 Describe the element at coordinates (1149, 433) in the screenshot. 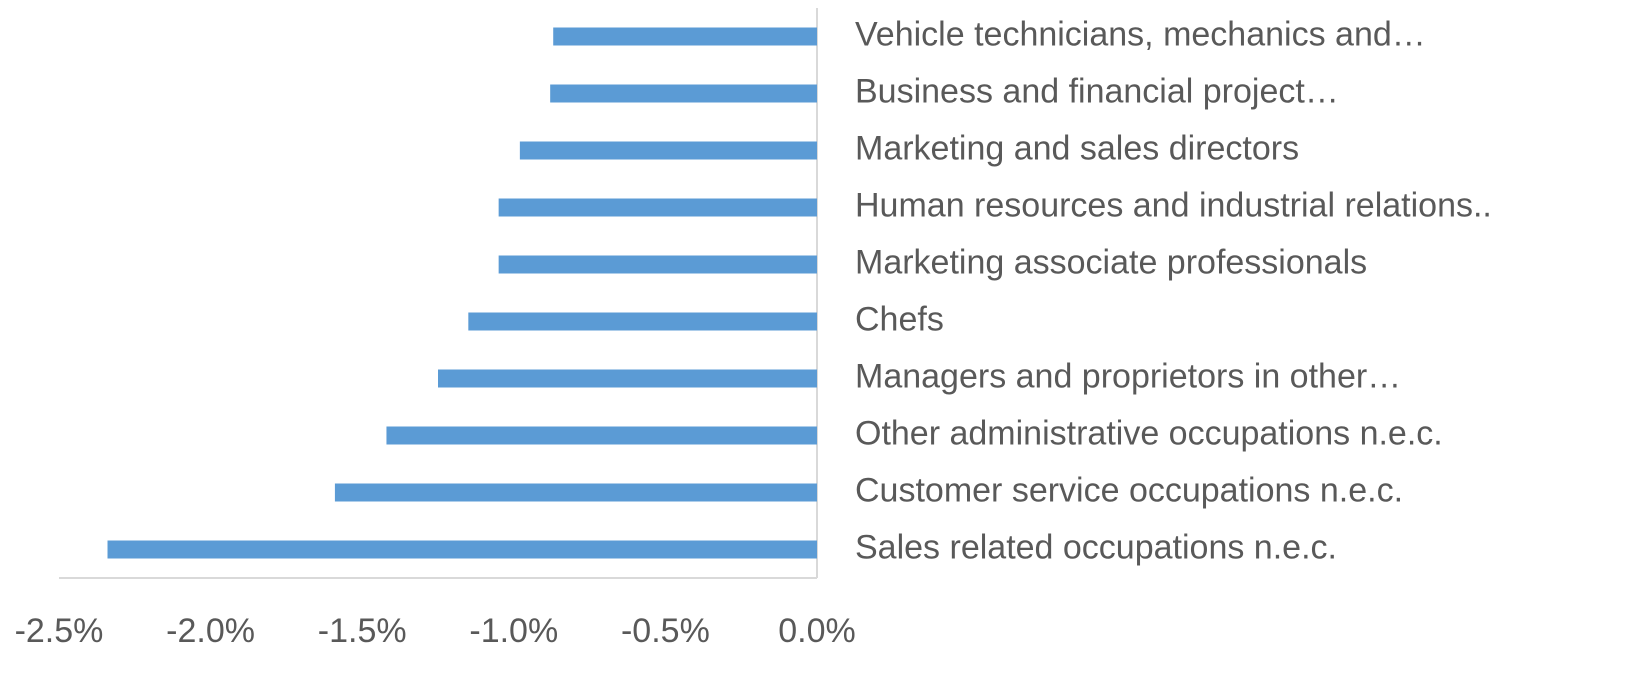

I see `y-tick-label: Other administrative occupations n.e.c.` at that location.